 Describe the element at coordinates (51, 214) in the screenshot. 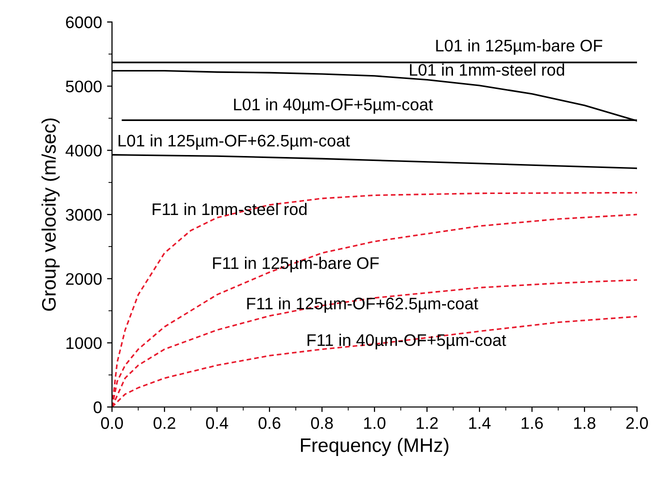

I see `y-axis-title: Group velocity (m/sec)` at that location.